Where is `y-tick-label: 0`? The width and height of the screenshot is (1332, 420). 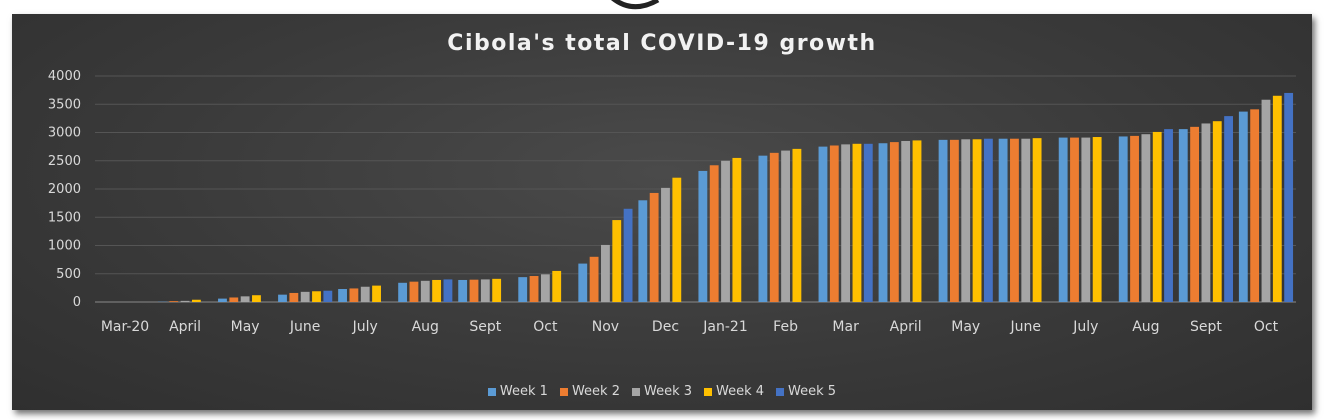 y-tick-label: 0 is located at coordinates (77, 302).